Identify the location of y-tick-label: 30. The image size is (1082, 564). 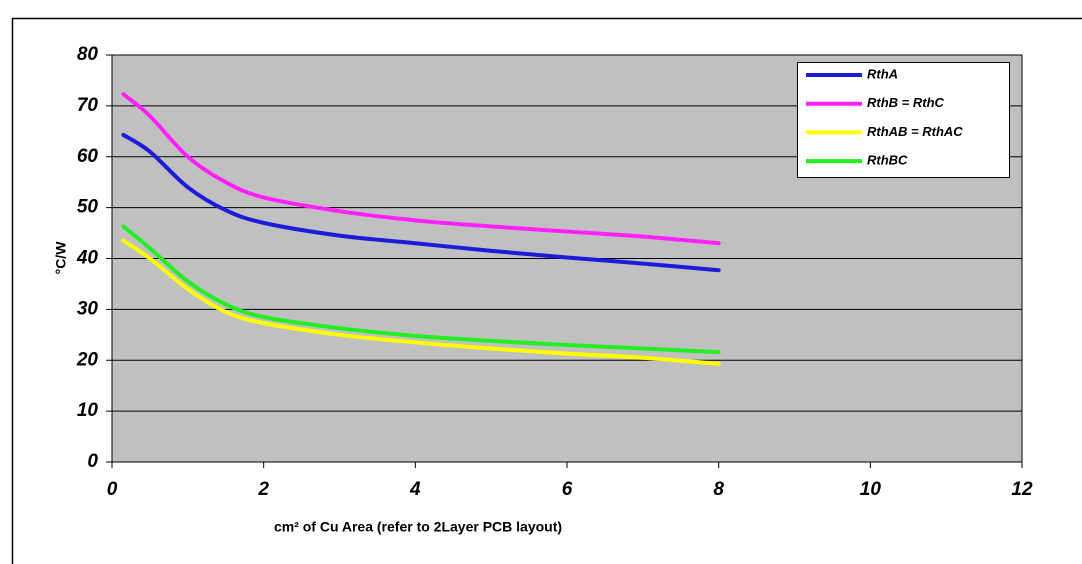
(88, 308).